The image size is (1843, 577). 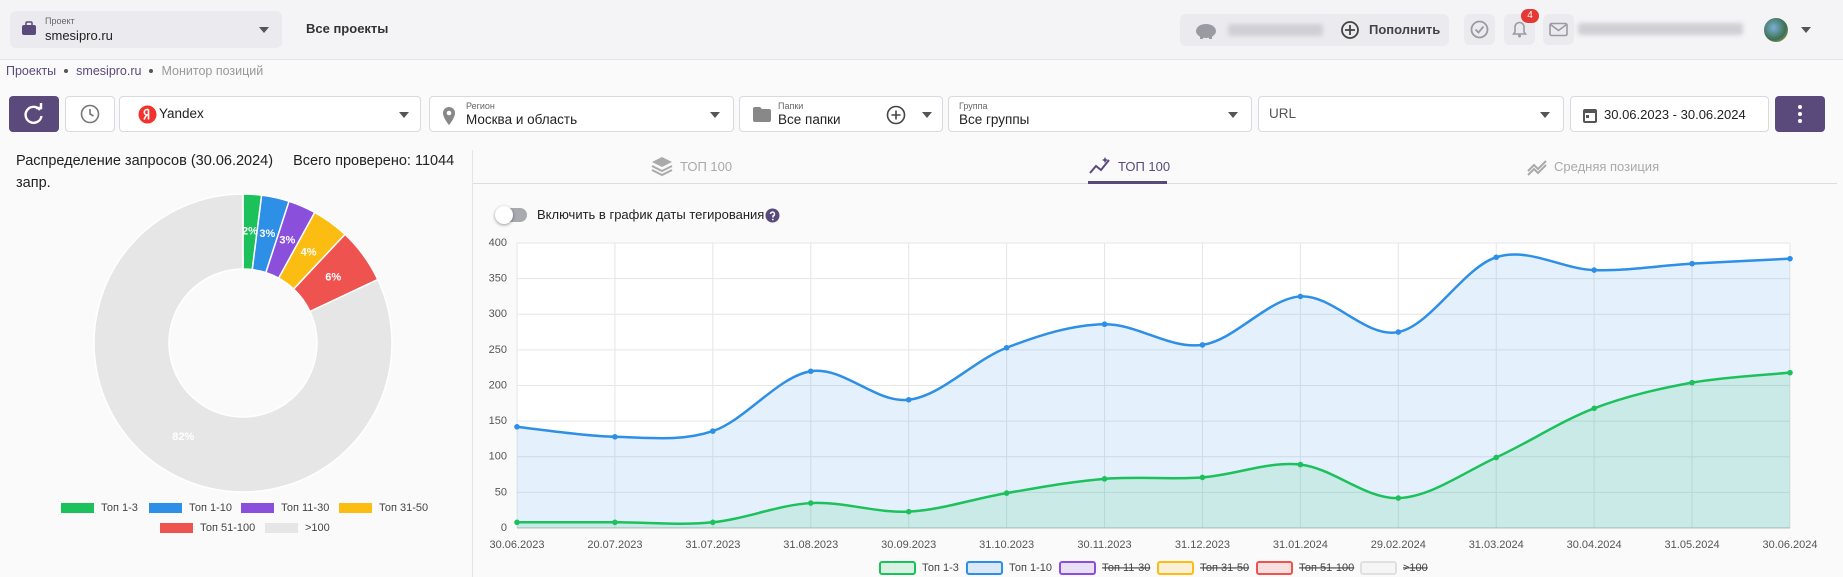 What do you see at coordinates (498, 385) in the screenshot?
I see `y-tick-label: 200` at bounding box center [498, 385].